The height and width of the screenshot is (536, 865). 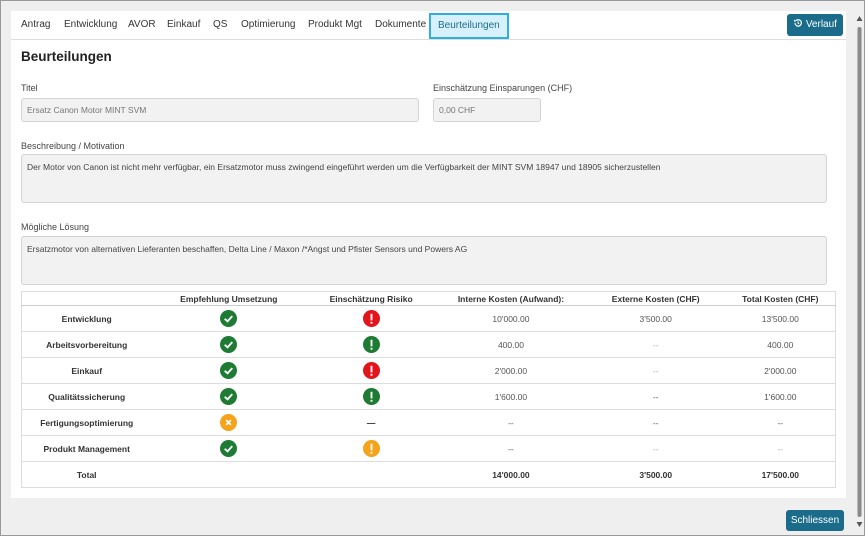 I want to click on cell: 10'000.00, so click(x=511, y=318).